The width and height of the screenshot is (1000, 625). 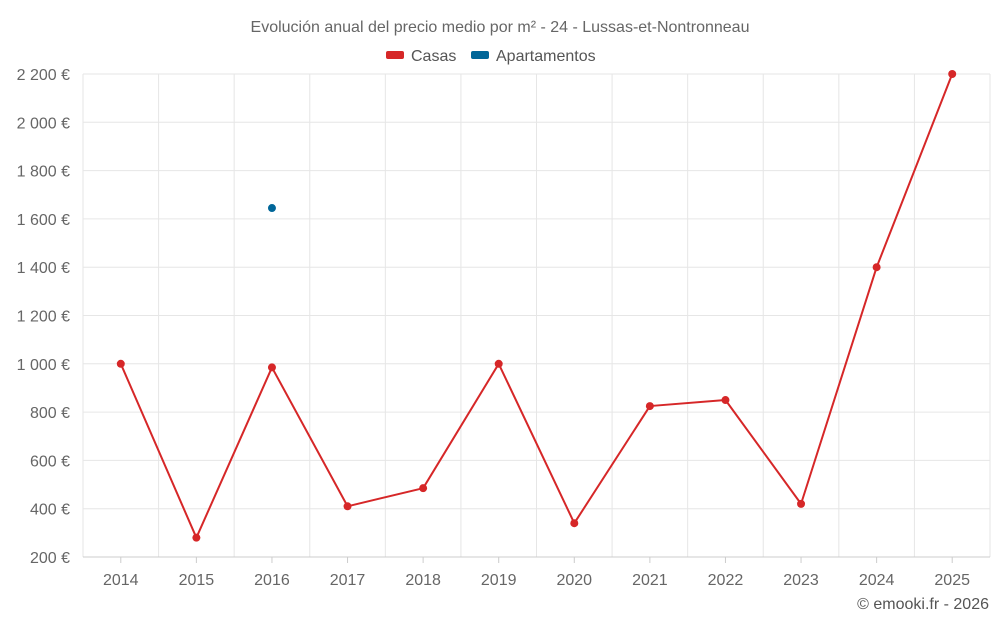 What do you see at coordinates (546, 56) in the screenshot?
I see `legend-label-apartamentos: Apartamentos` at bounding box center [546, 56].